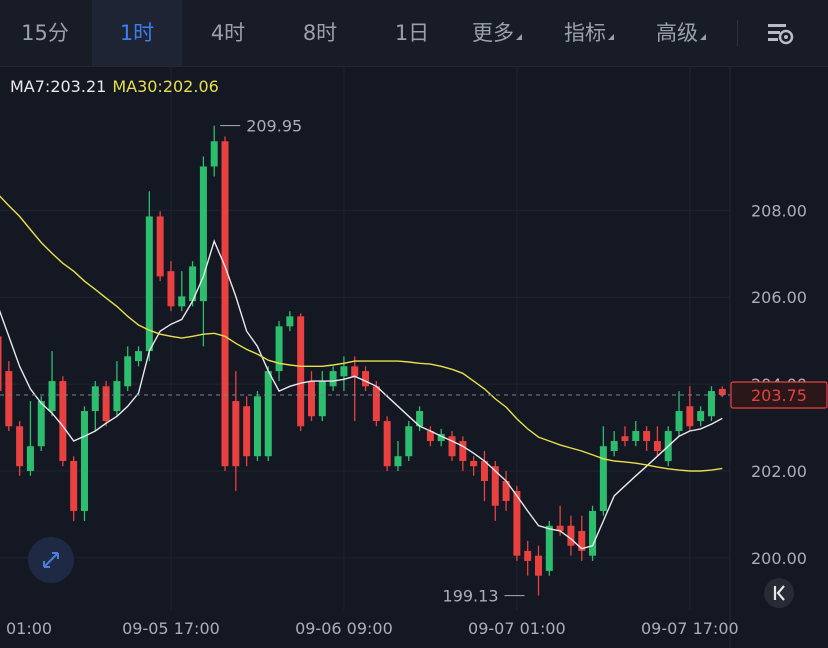 The width and height of the screenshot is (828, 648). Describe the element at coordinates (165, 86) in the screenshot. I see `legend-entry: MA30:202.06` at that location.